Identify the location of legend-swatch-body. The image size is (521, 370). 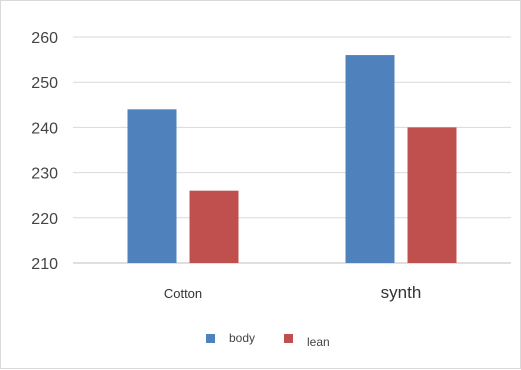
(210, 338).